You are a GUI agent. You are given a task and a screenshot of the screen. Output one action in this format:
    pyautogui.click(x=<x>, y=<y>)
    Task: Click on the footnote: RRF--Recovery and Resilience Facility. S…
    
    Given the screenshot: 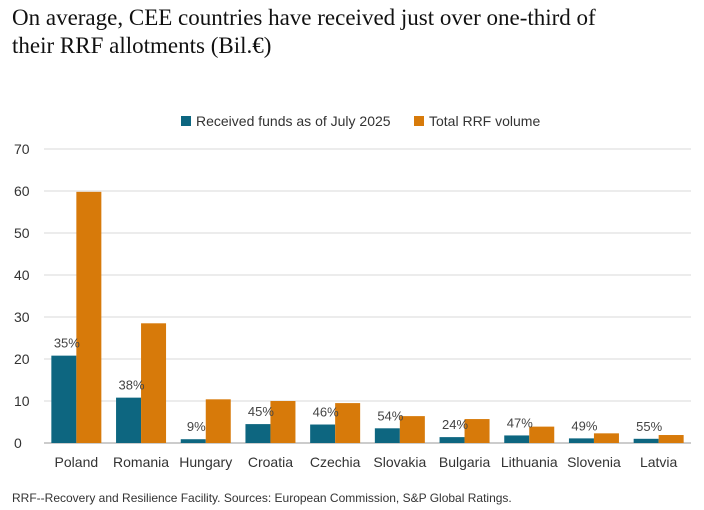 What is the action you would take?
    pyautogui.click(x=262, y=498)
    